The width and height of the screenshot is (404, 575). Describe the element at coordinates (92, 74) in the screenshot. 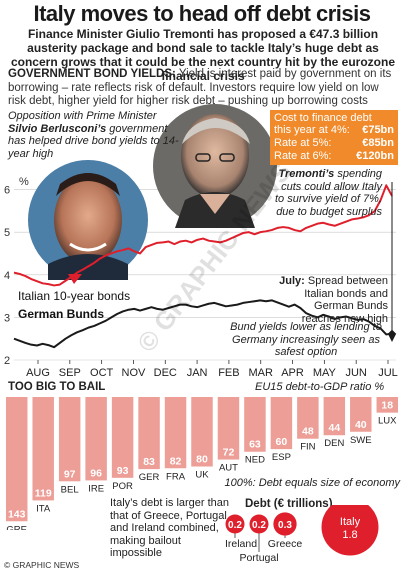

I see `bond-yields-heading: GOVERNMENT BOND YIELDS:` at that location.